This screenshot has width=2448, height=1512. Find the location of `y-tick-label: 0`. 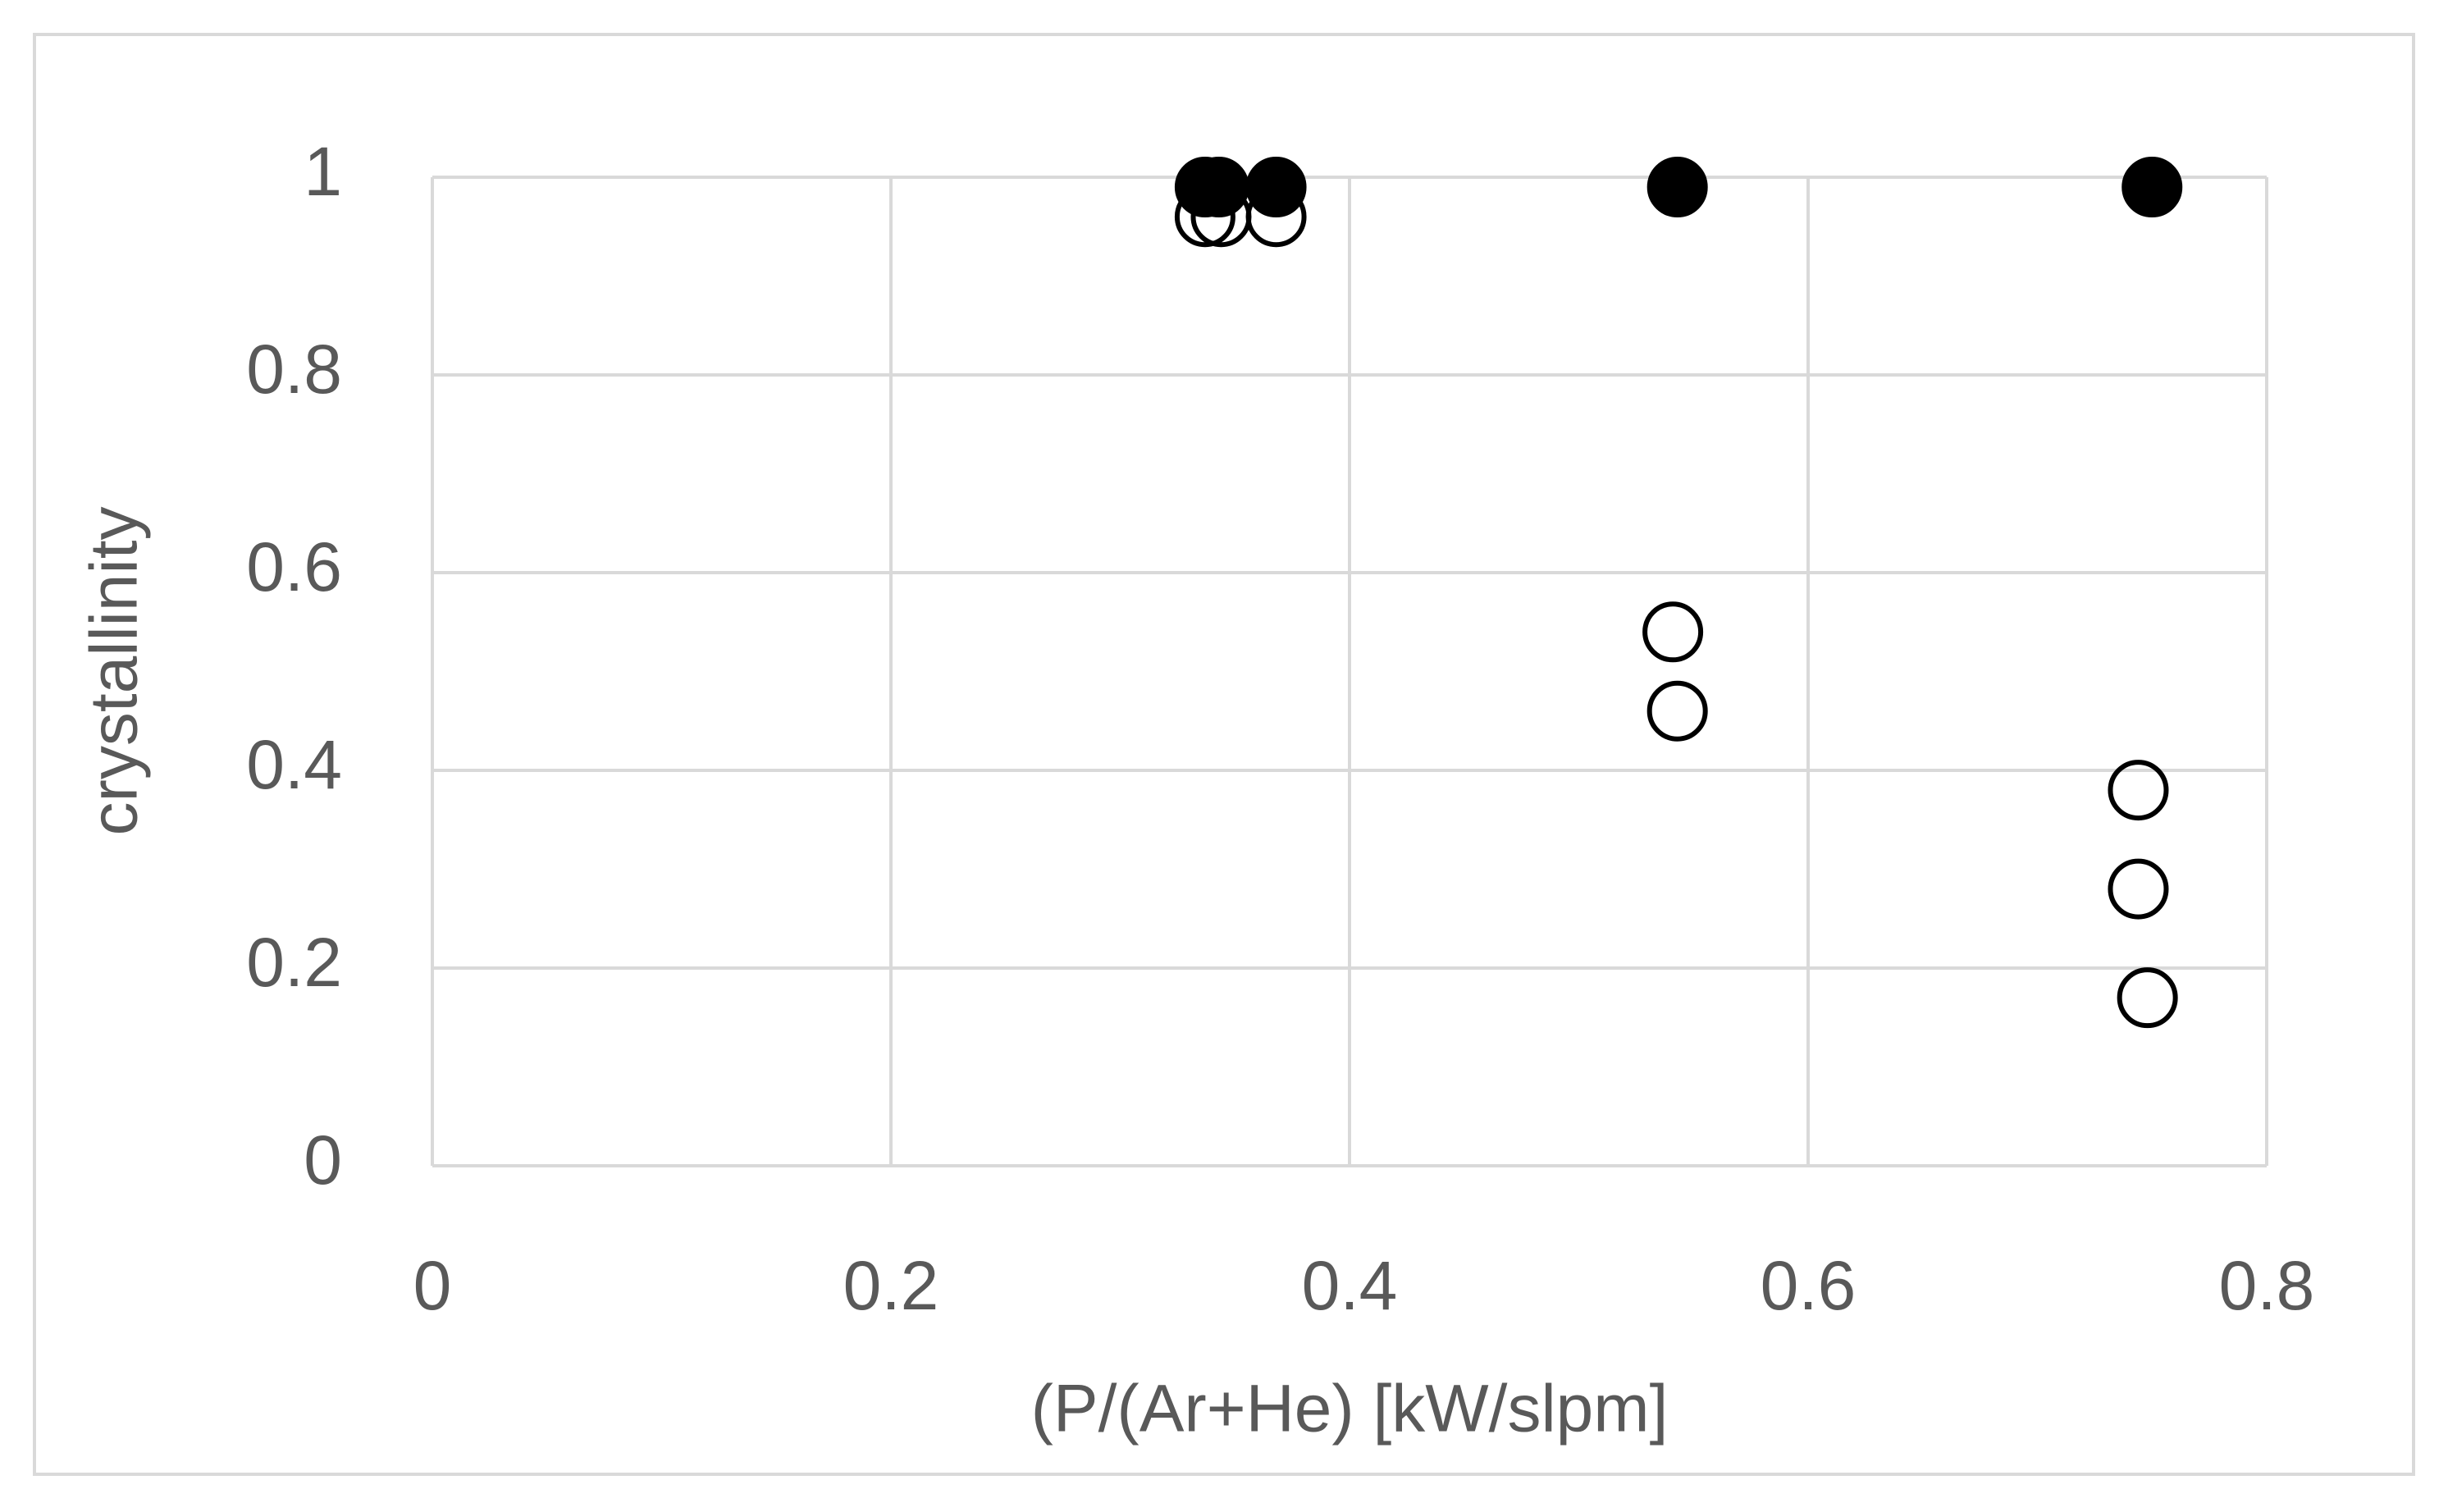

y-tick-label: 0 is located at coordinates (323, 1160).